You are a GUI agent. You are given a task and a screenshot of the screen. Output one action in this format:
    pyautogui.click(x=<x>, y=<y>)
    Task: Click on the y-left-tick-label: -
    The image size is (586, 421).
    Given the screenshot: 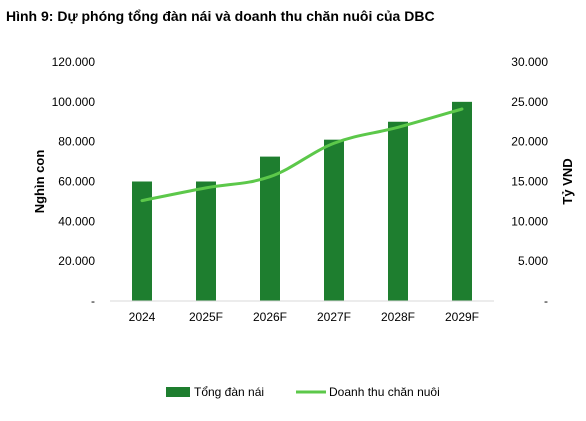 What is the action you would take?
    pyautogui.click(x=93, y=301)
    